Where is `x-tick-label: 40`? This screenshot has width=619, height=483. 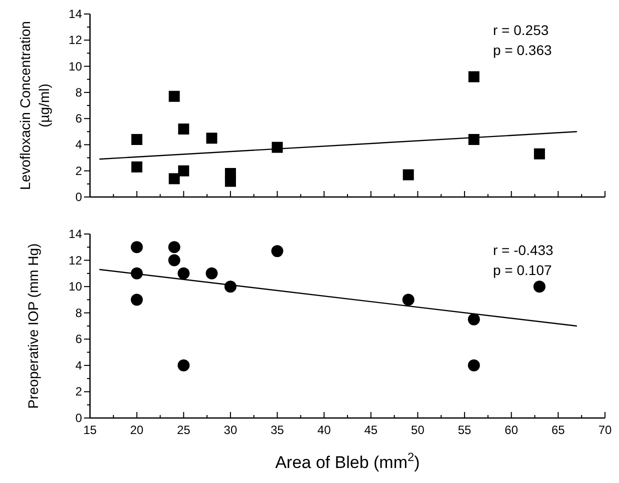 x-tick-label: 40 is located at coordinates (324, 430).